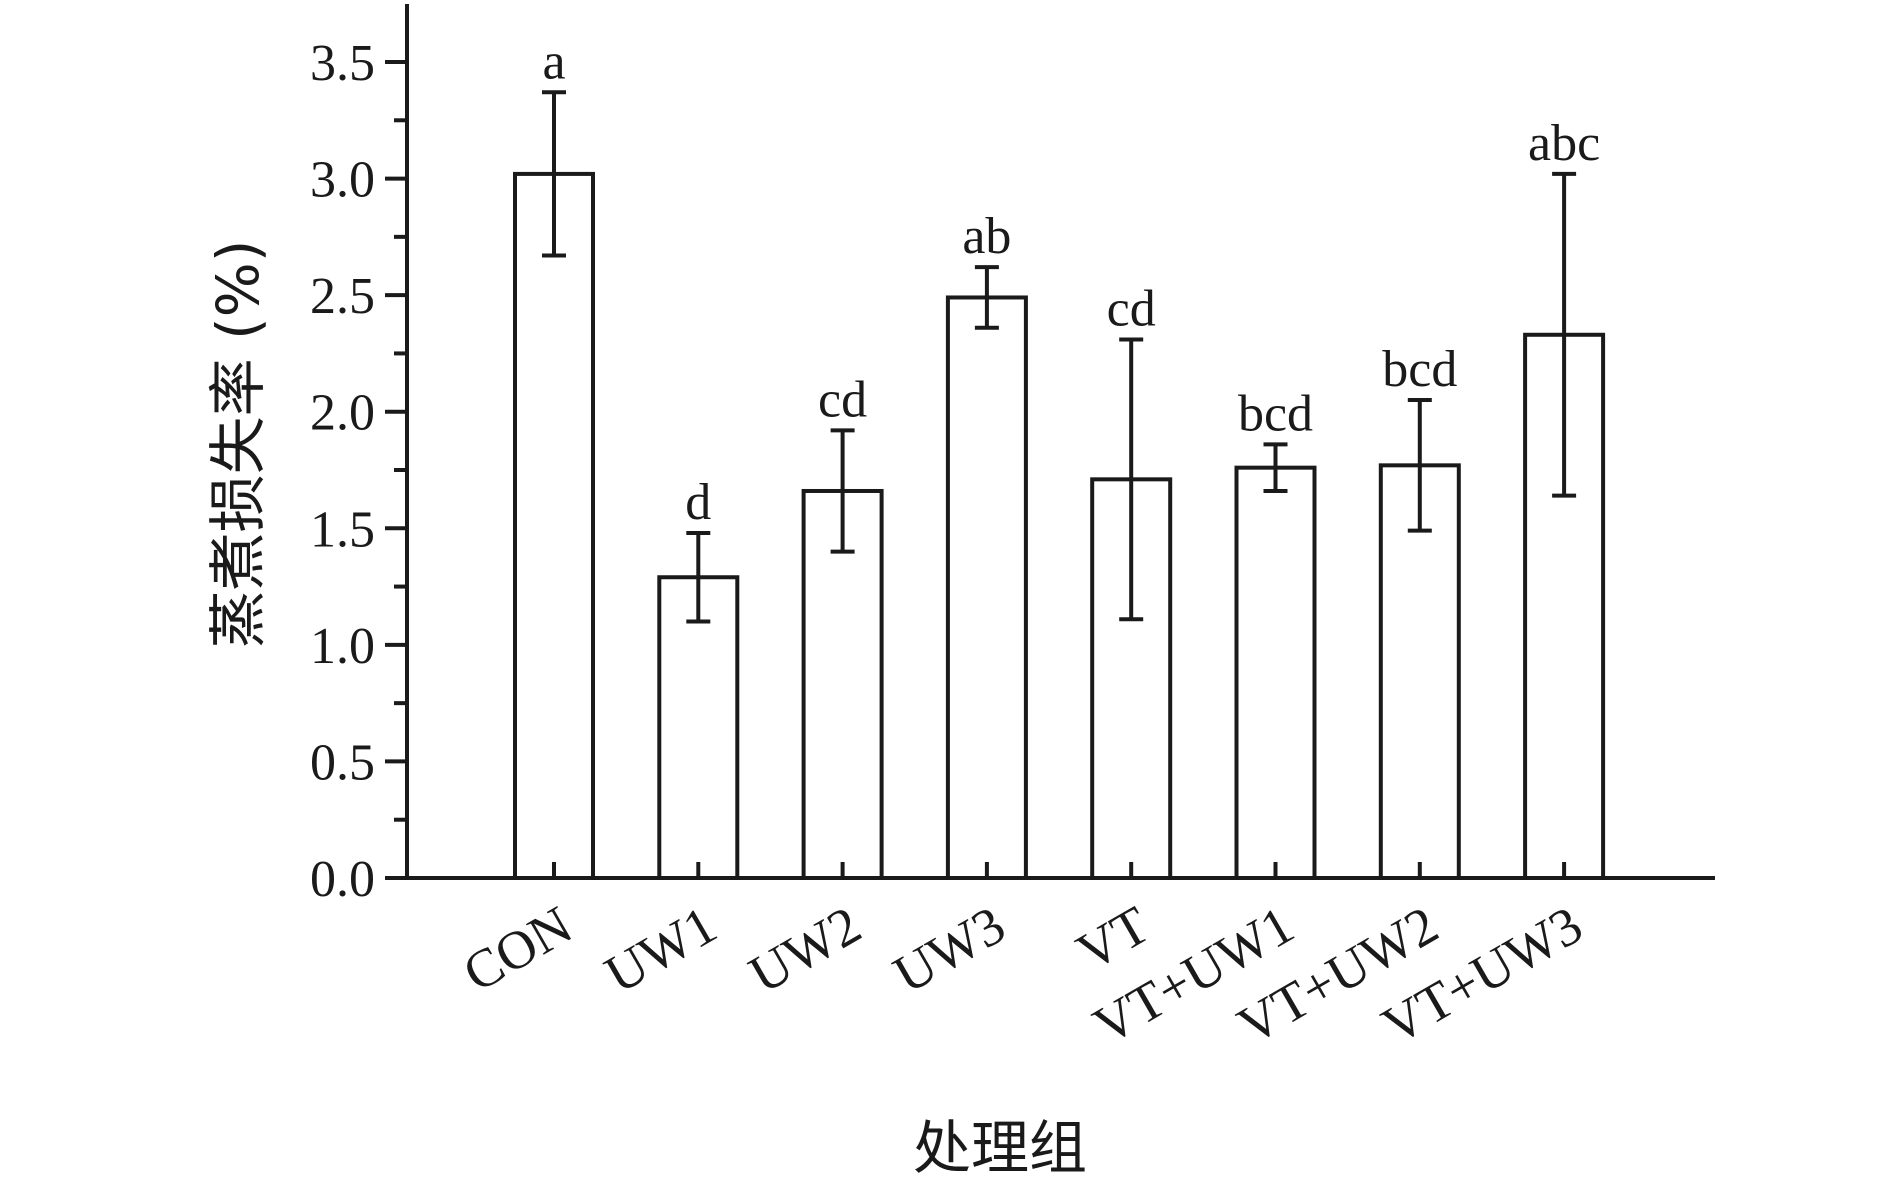  Describe the element at coordinates (986, 236) in the screenshot. I see `significance-label-4: ab` at that location.